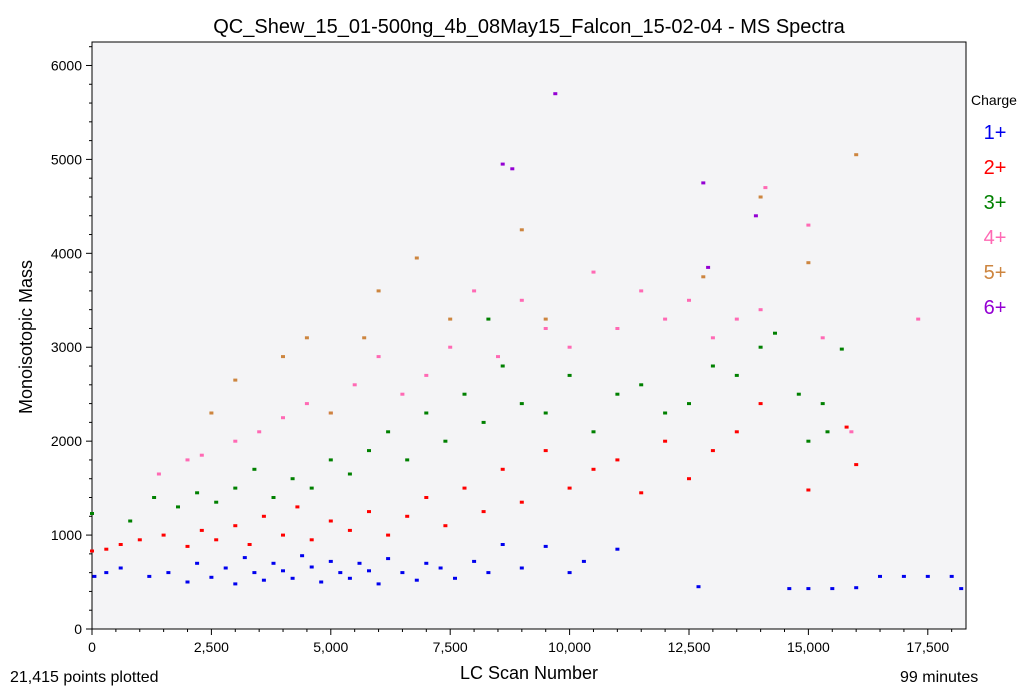 This screenshot has height=699, width=1023. Describe the element at coordinates (808, 647) in the screenshot. I see `x-tick-label: 15,000` at that location.